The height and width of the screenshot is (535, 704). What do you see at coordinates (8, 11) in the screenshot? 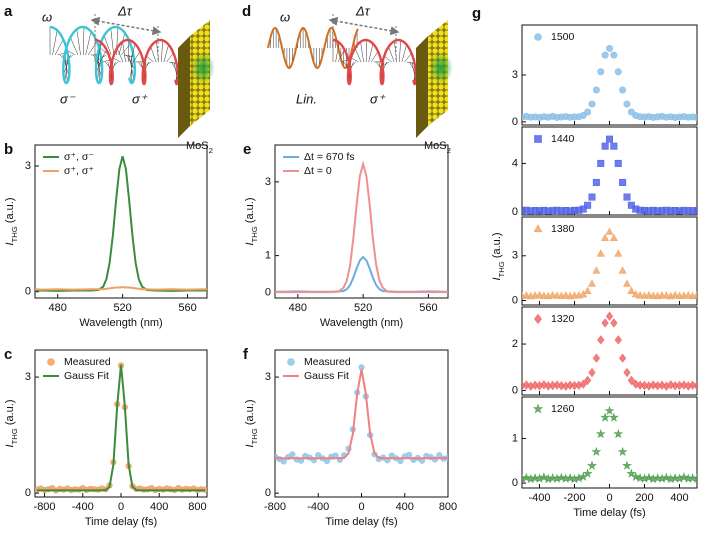
I see `panel-label: a` at bounding box center [8, 11].